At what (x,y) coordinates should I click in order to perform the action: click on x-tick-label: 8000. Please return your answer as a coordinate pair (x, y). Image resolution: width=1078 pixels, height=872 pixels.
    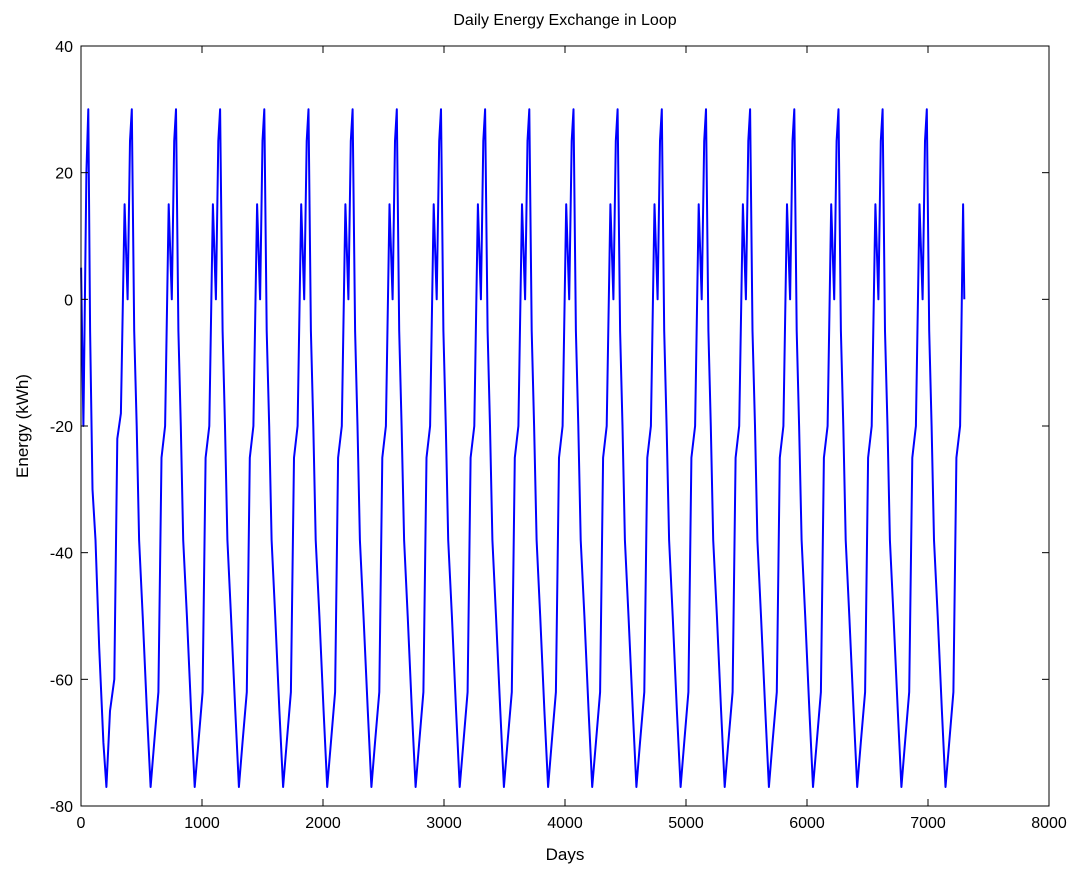
    Looking at the image, I should click on (1049, 823).